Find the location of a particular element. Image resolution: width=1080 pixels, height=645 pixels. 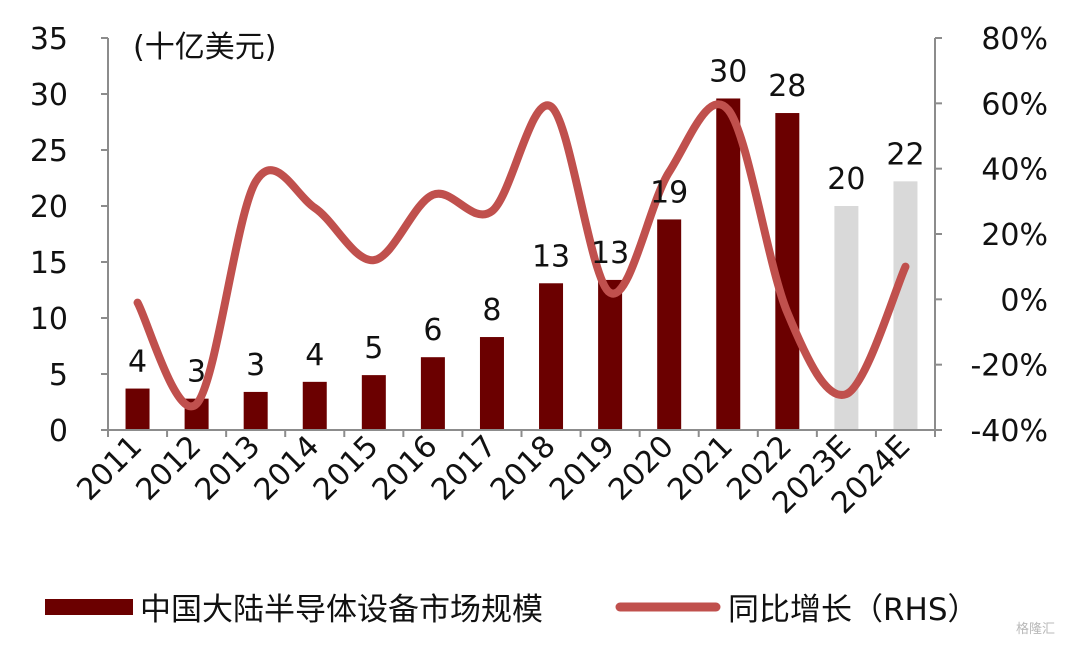

data-label-2020: 19 is located at coordinates (669, 192).